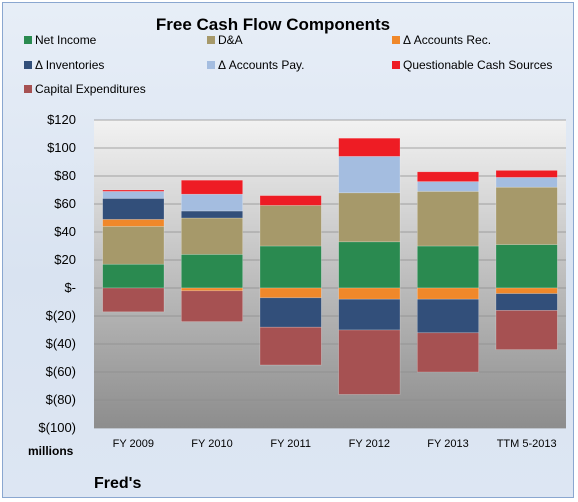  What do you see at coordinates (90, 89) in the screenshot?
I see `legend-label: Capital Expenditures` at bounding box center [90, 89].